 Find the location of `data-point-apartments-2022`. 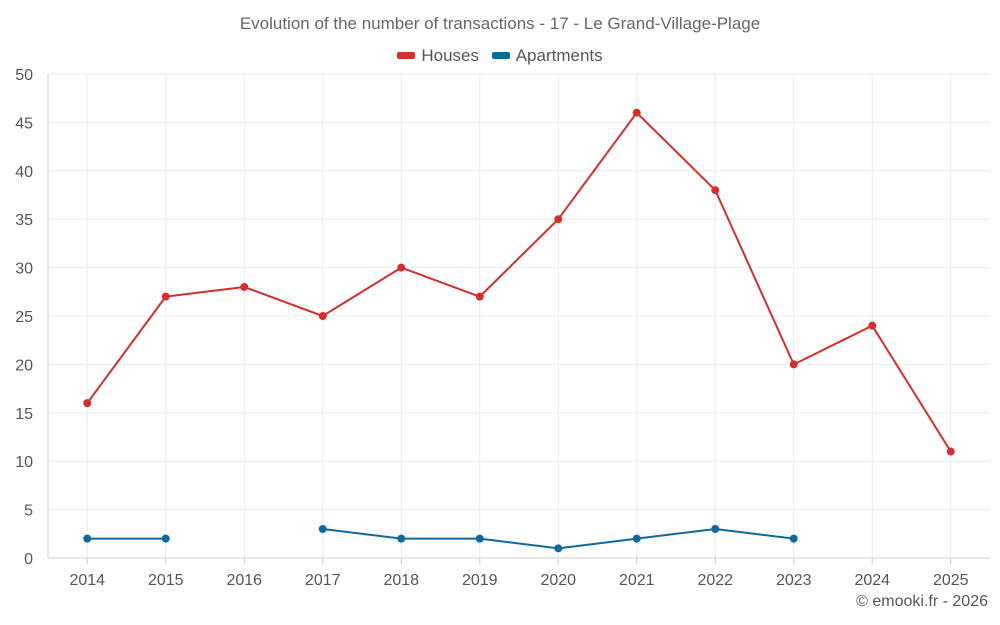

data-point-apartments-2022 is located at coordinates (715, 528).